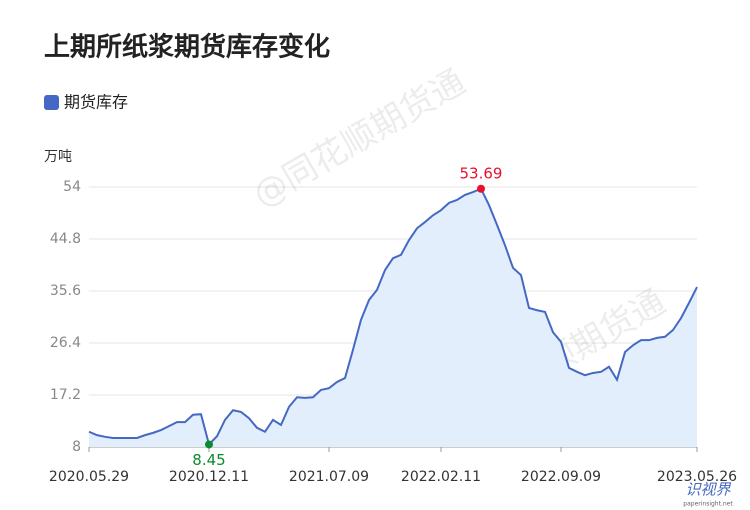  I want to click on x-tick-label: 2023.05.26, so click(697, 477).